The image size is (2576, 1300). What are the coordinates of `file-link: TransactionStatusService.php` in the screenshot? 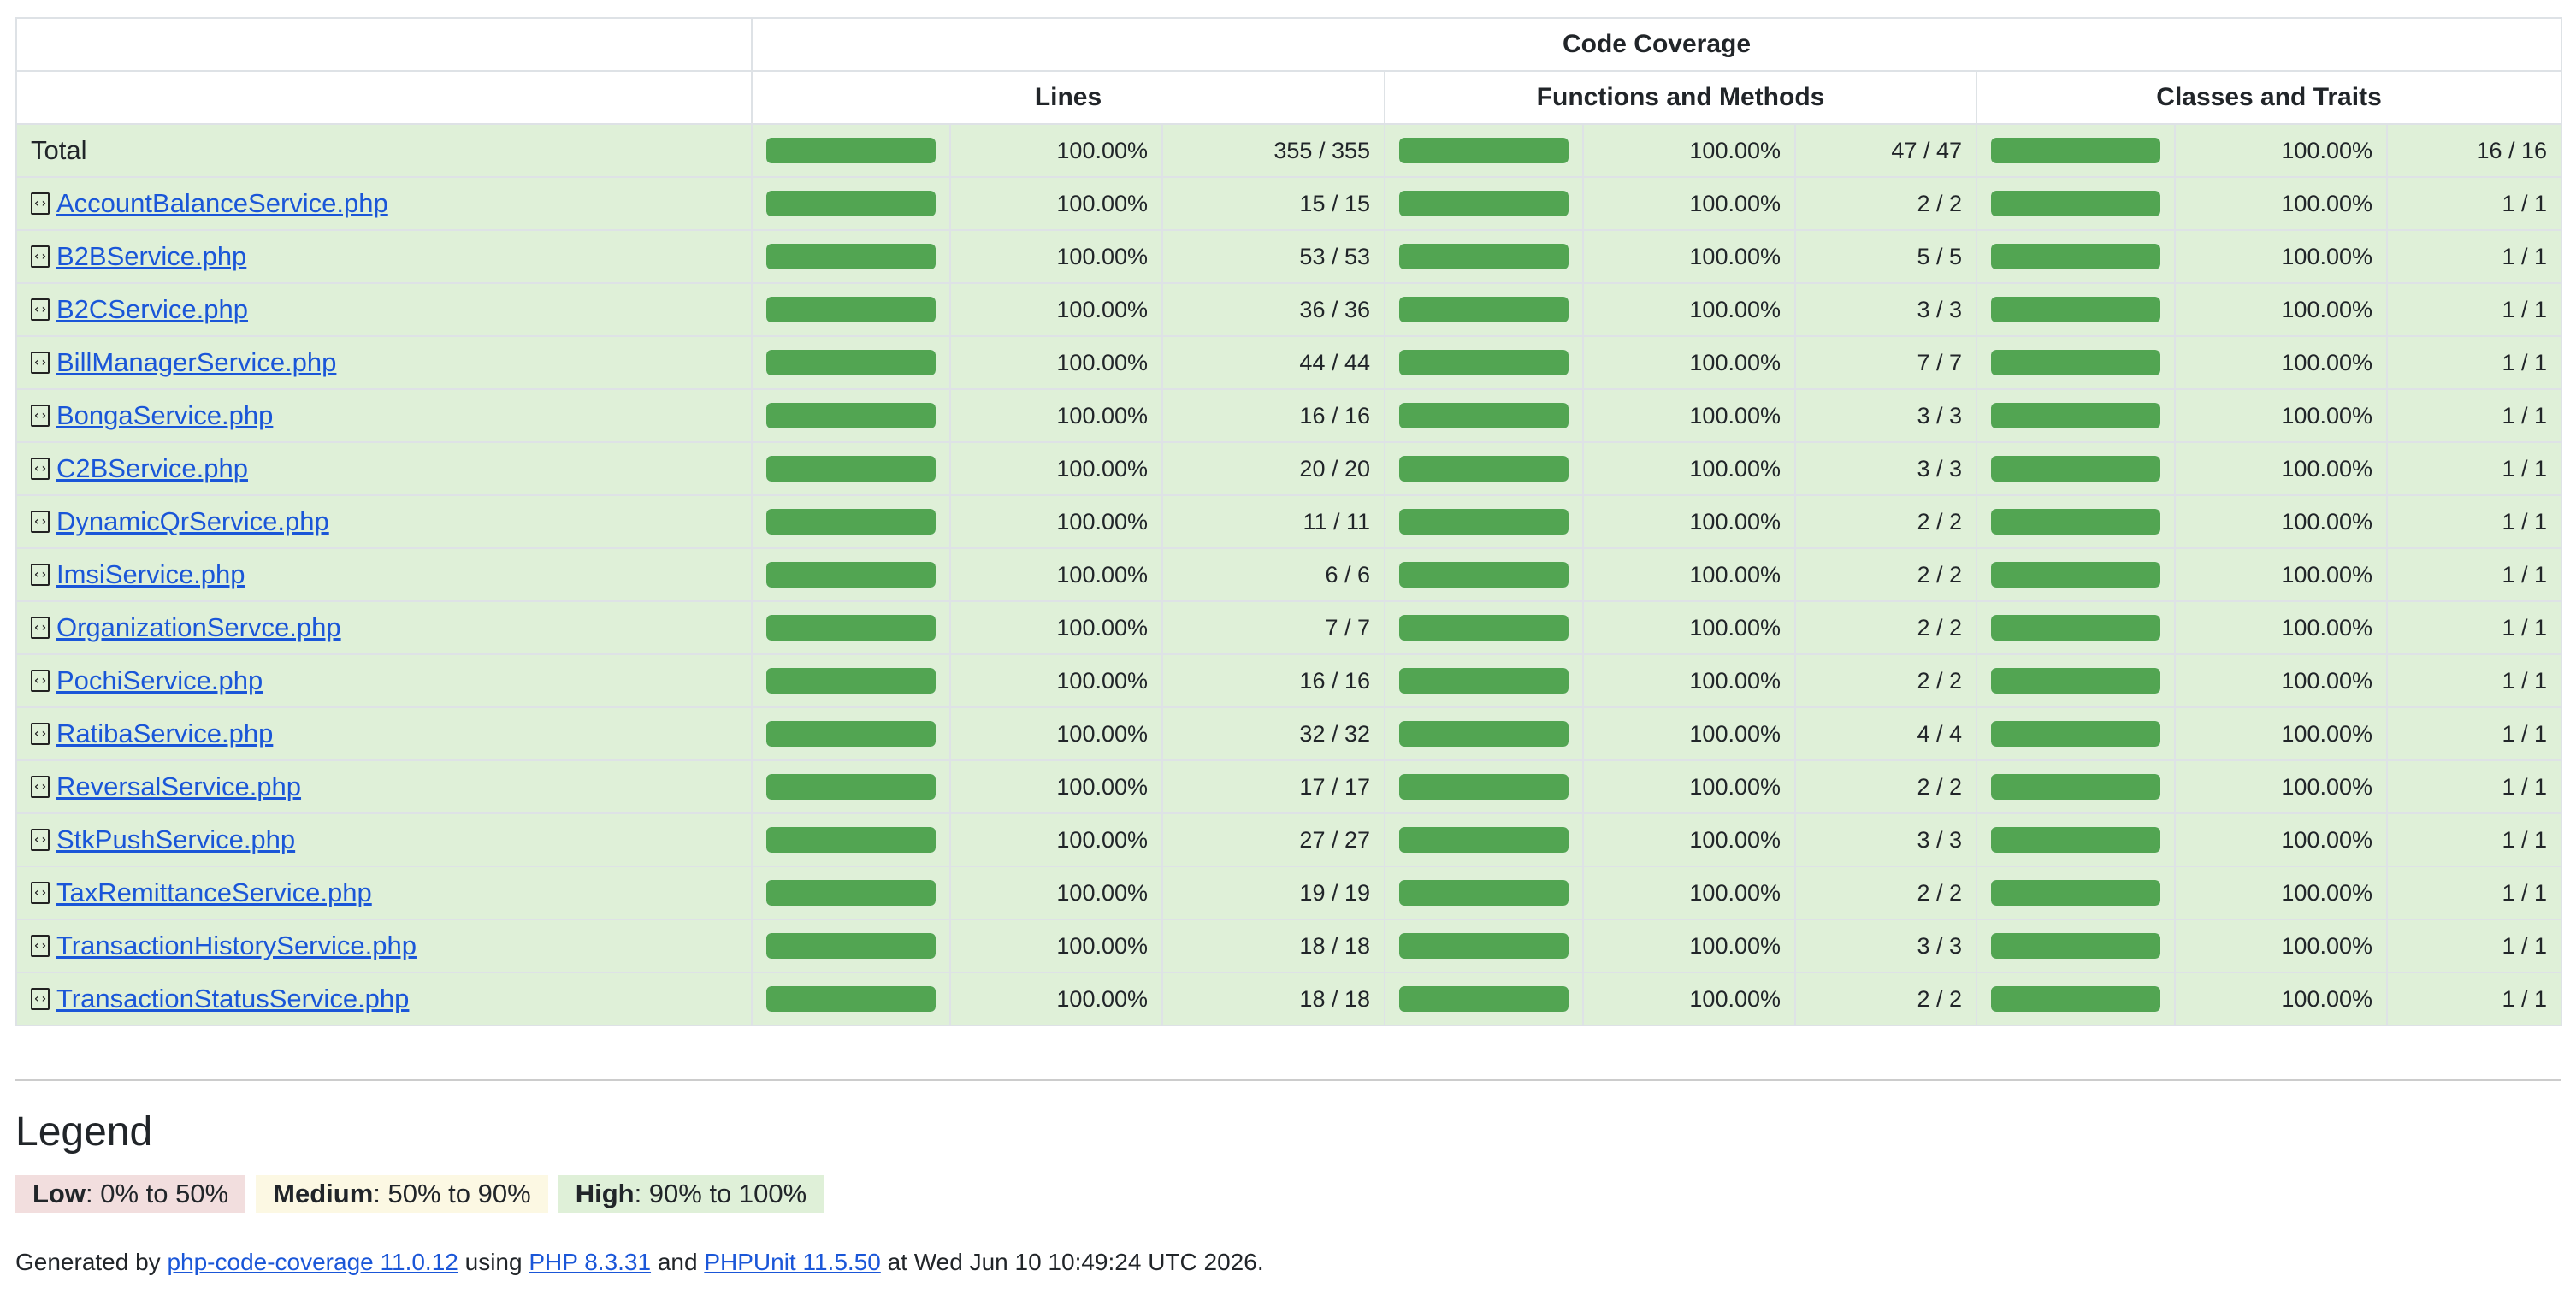 It's located at (233, 999).